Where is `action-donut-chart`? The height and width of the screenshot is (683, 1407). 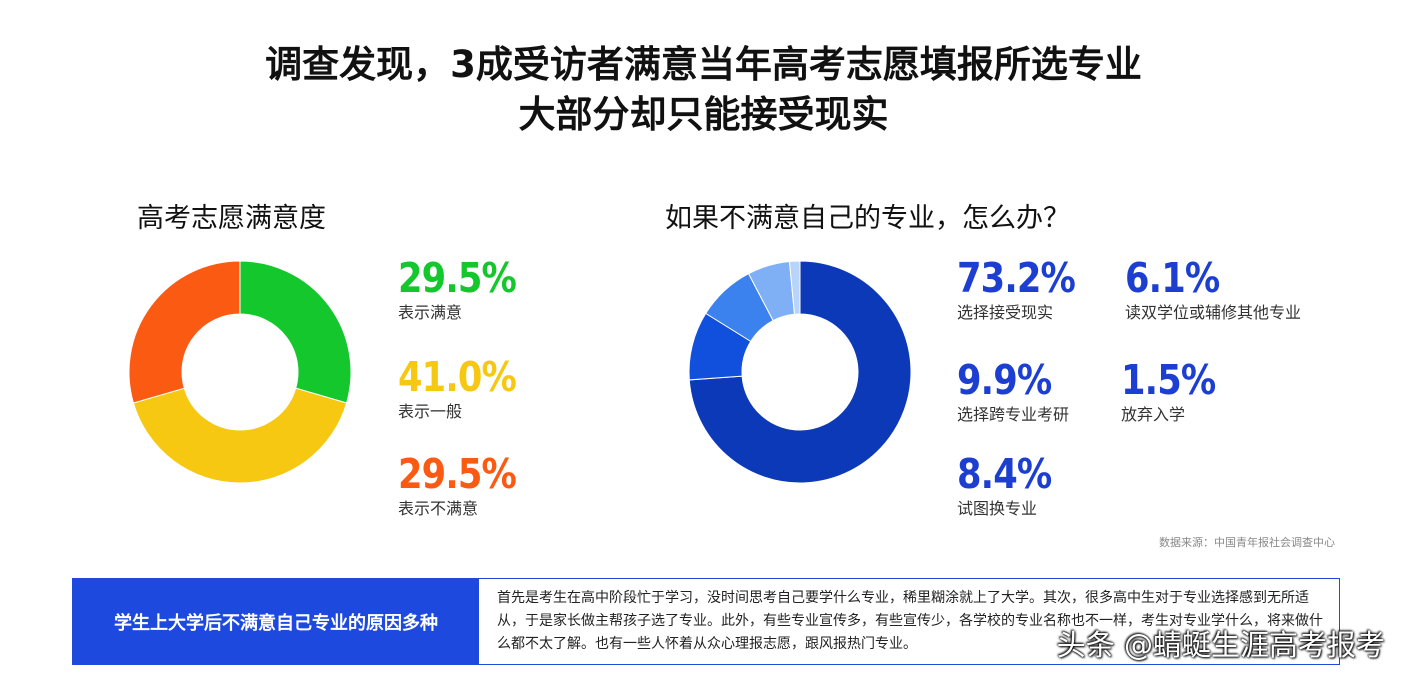
action-donut-chart is located at coordinates (800, 372).